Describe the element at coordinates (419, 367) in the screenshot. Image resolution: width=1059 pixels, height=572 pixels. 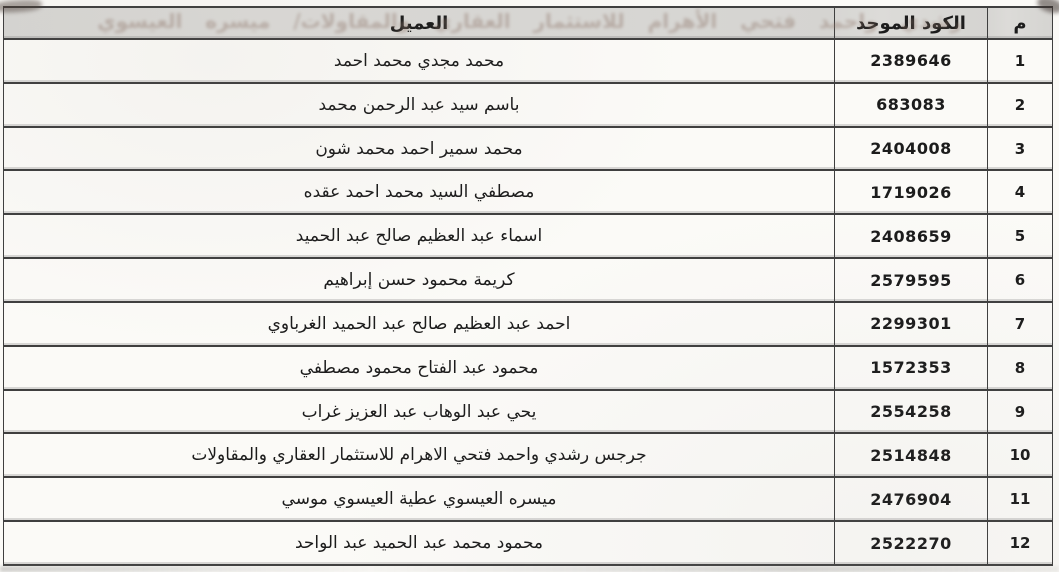
I see `client-name-cell: محمود عبد الفتاح محمود مصطفي` at that location.